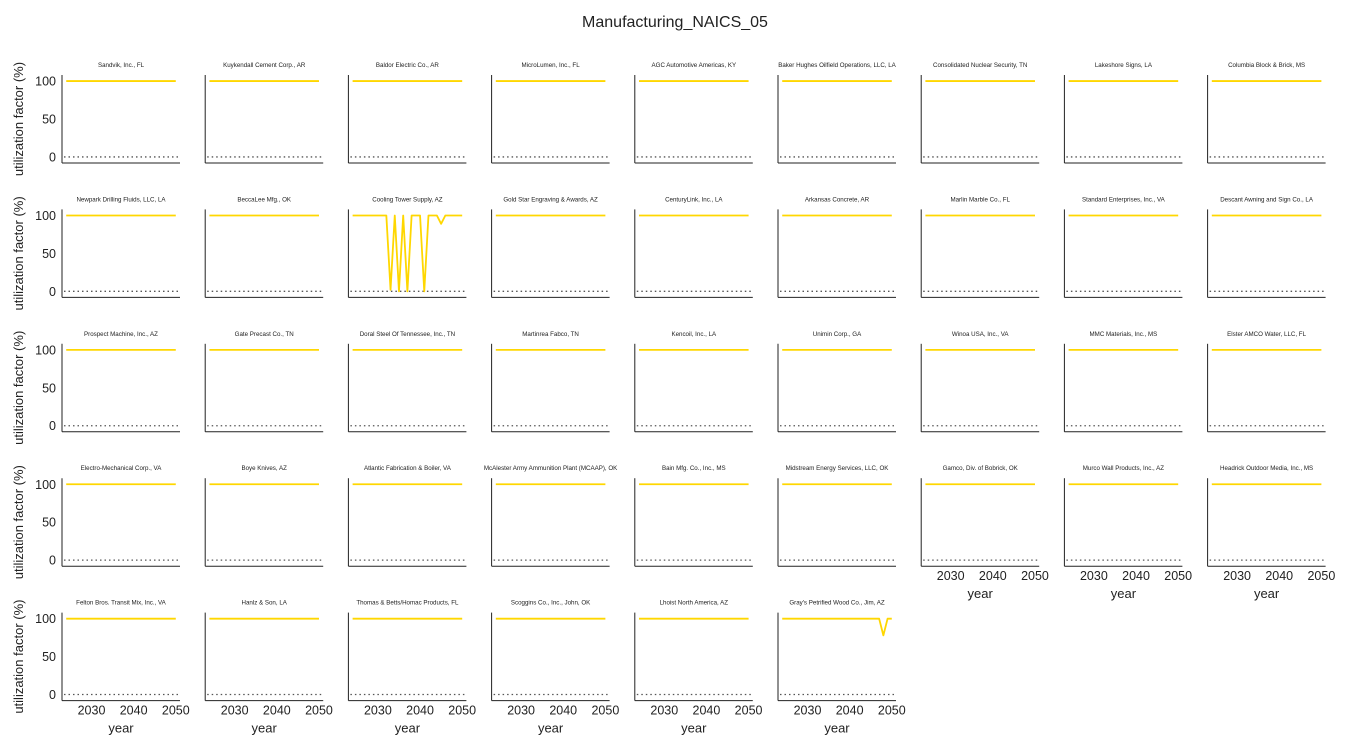 This screenshot has height=750, width=1350. I want to click on panel-5: AGC Automotive Americas, KY, so click(693, 113).